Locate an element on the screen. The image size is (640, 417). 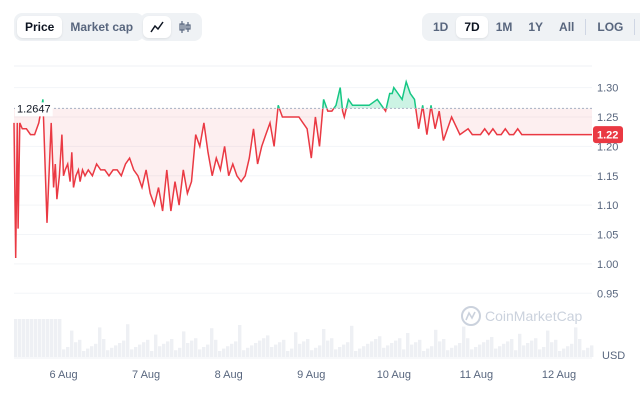
range-1y: 1Y is located at coordinates (536, 27).